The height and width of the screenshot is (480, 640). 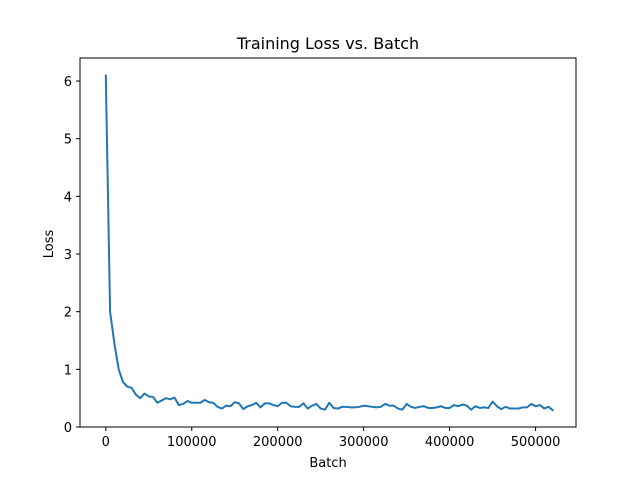 I want to click on x-tick-label: 0, so click(x=106, y=442).